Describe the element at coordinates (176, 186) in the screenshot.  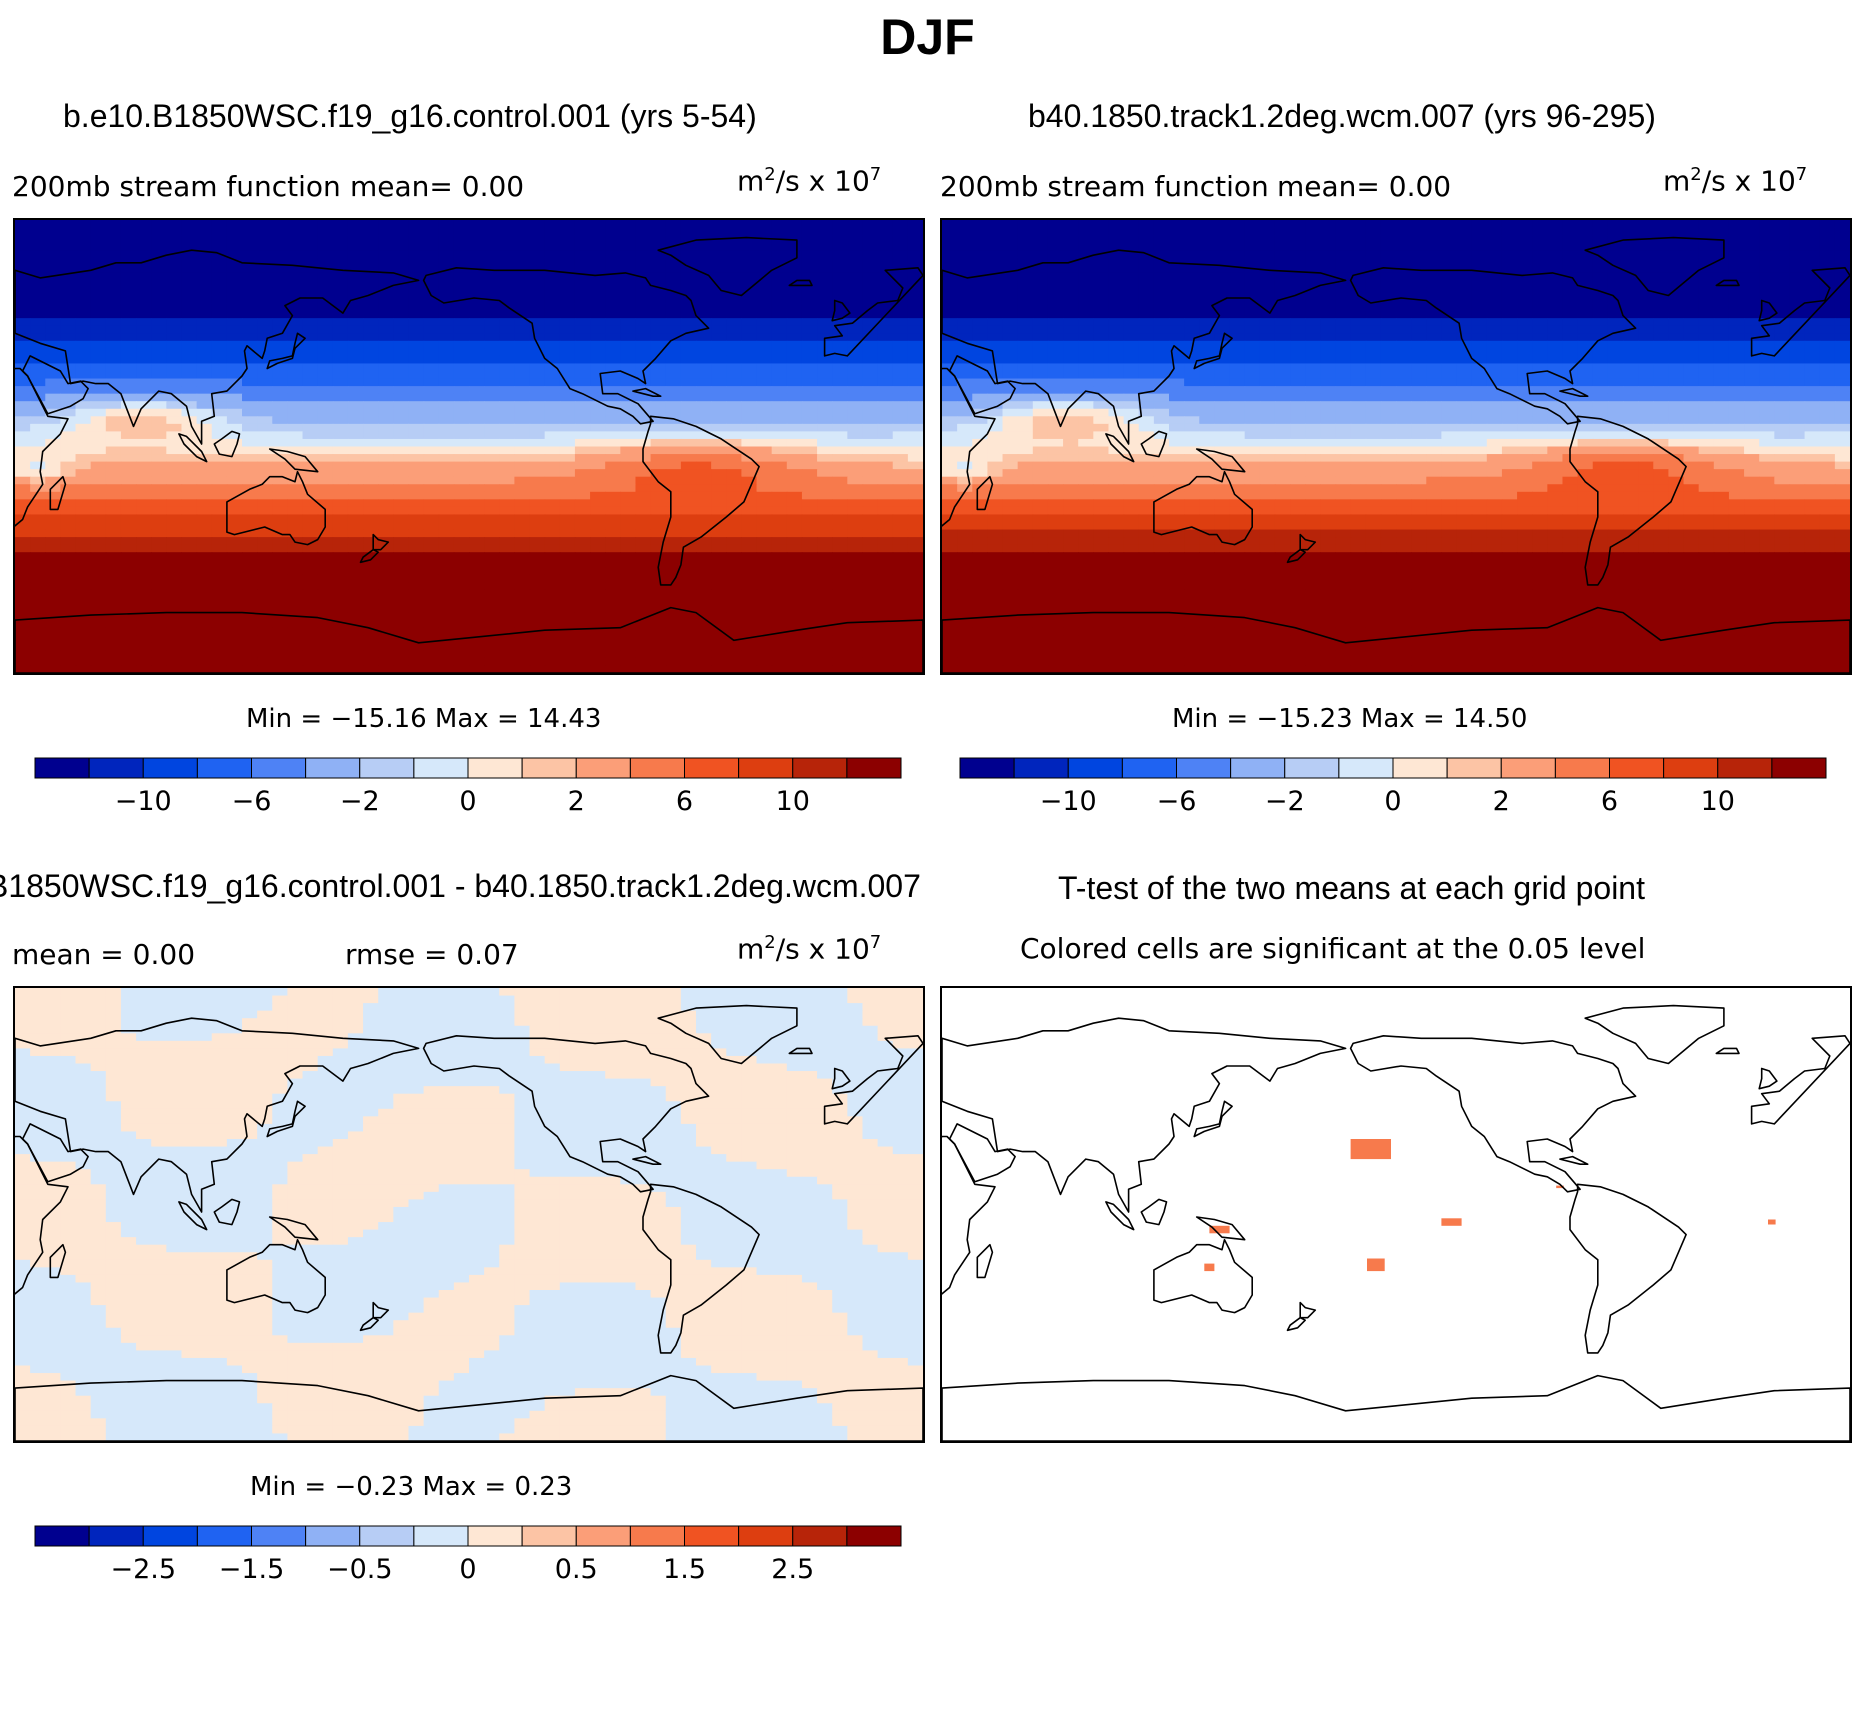
I see `field-label-control: 200mb stream function` at that location.